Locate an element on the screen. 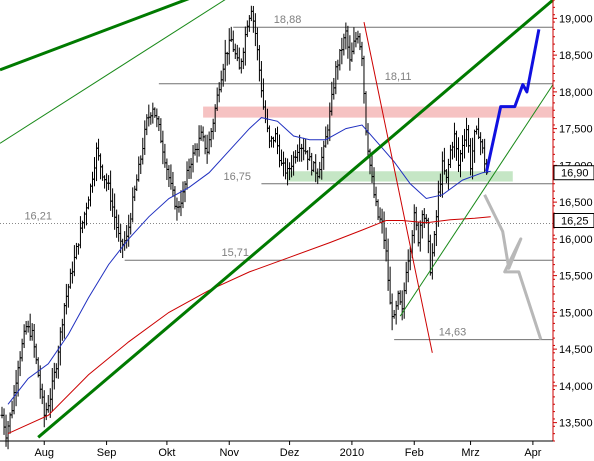  y-tick-label: 18,000 is located at coordinates (576, 93).